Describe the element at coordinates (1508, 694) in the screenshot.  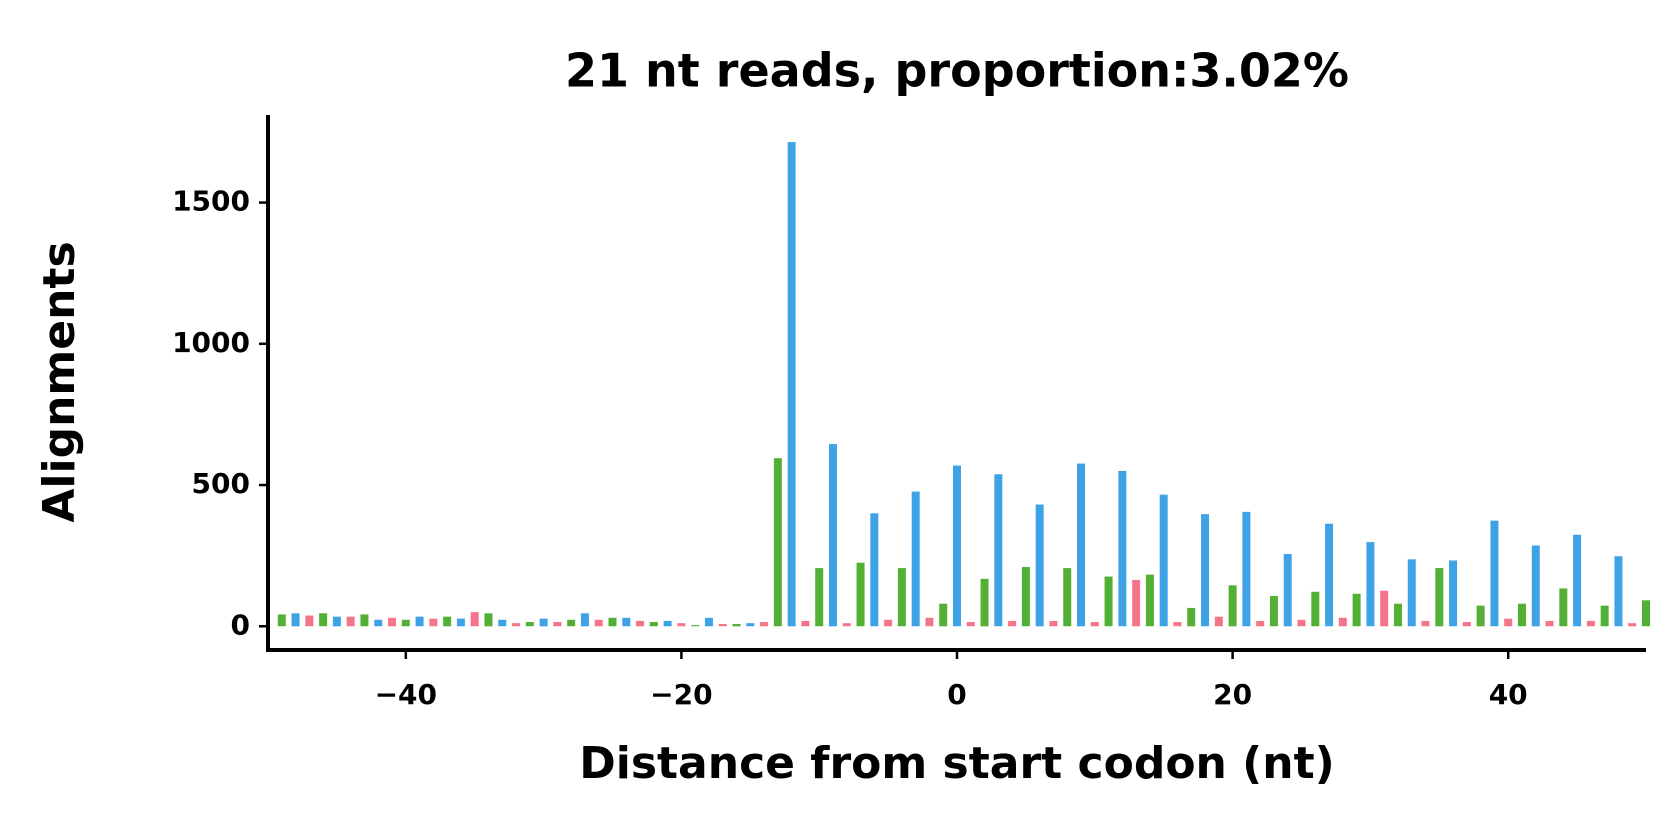
I see `x-tick-label: 40` at that location.